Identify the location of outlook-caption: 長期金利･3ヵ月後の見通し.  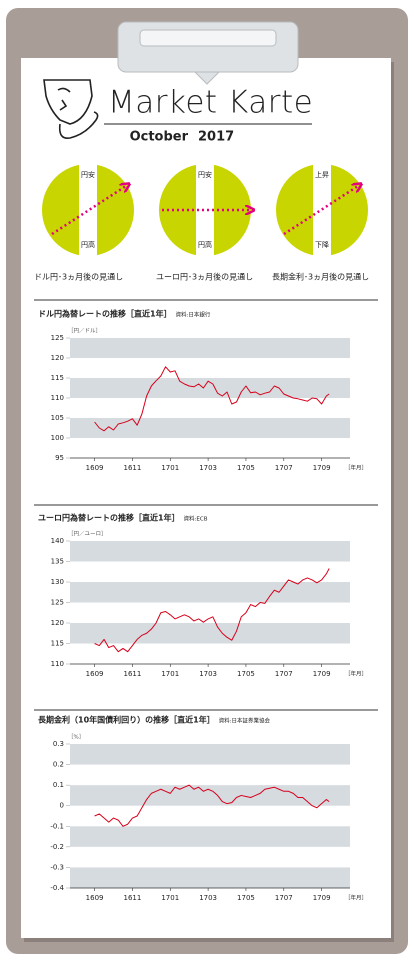
(320, 277).